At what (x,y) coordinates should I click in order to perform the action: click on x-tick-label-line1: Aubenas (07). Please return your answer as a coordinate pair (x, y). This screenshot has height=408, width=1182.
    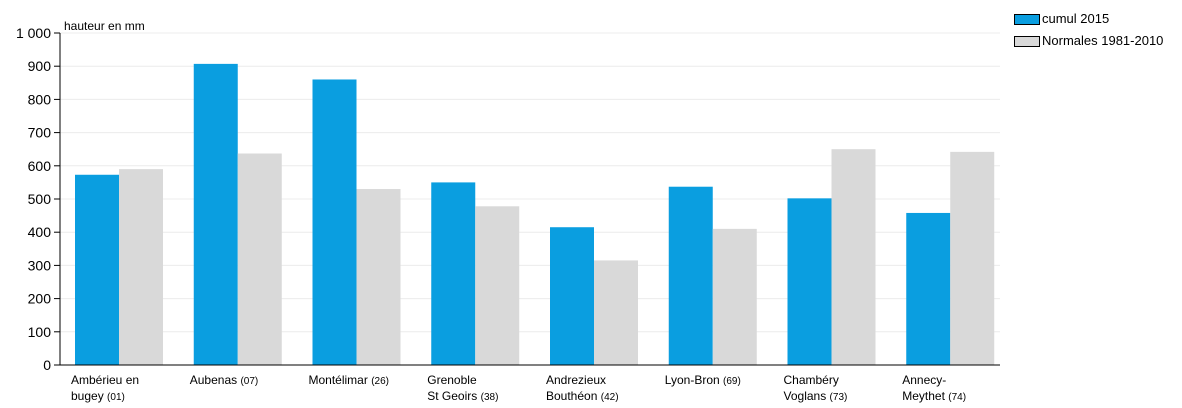
    Looking at the image, I should click on (224, 381).